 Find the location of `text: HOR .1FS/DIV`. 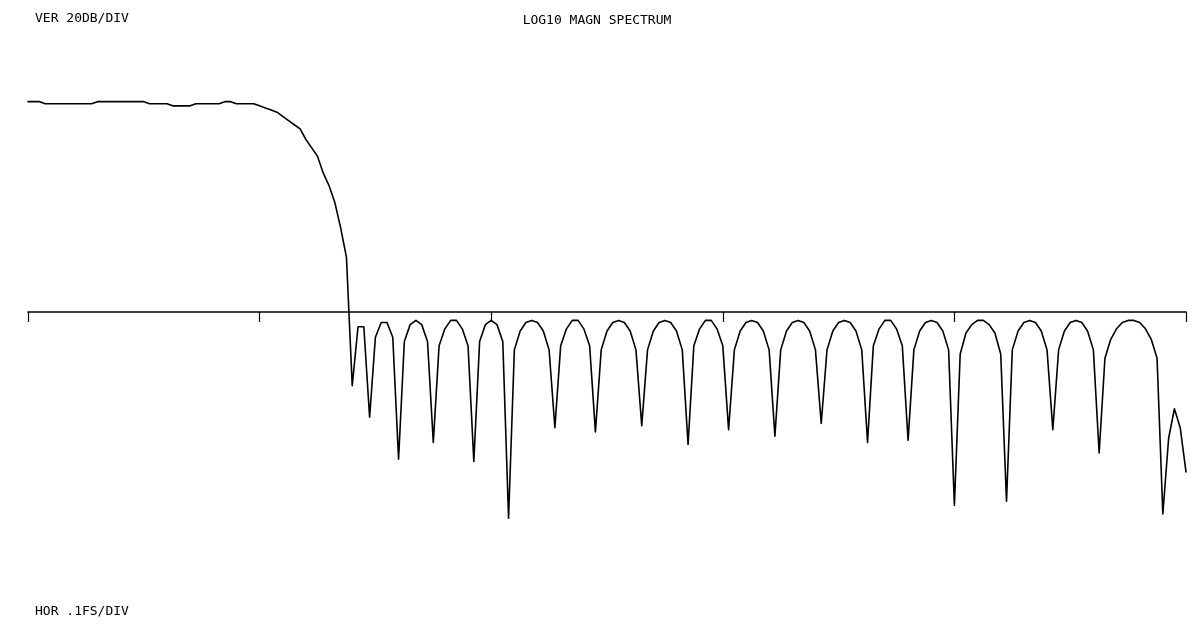

text: HOR .1FS/DIV is located at coordinates (82, 610).